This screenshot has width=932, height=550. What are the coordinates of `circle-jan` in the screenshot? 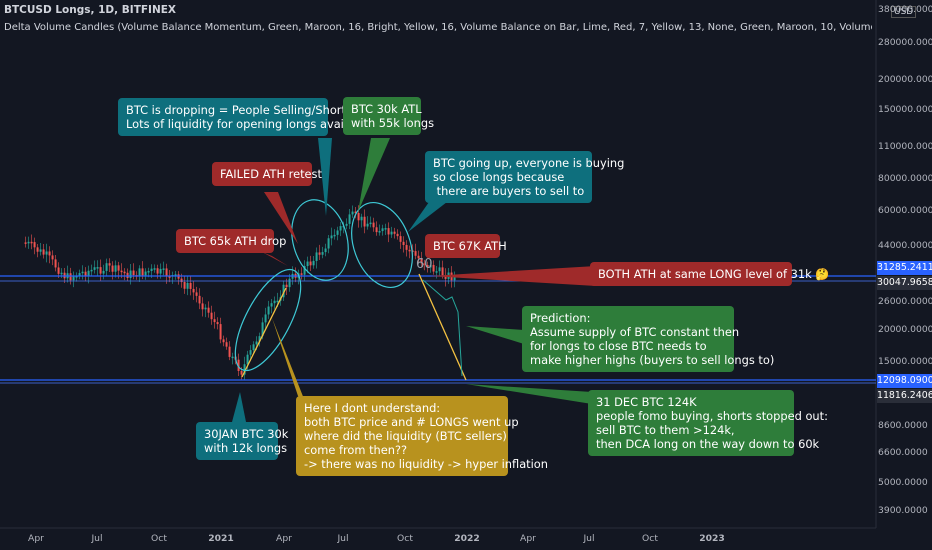 It's located at (268, 320).